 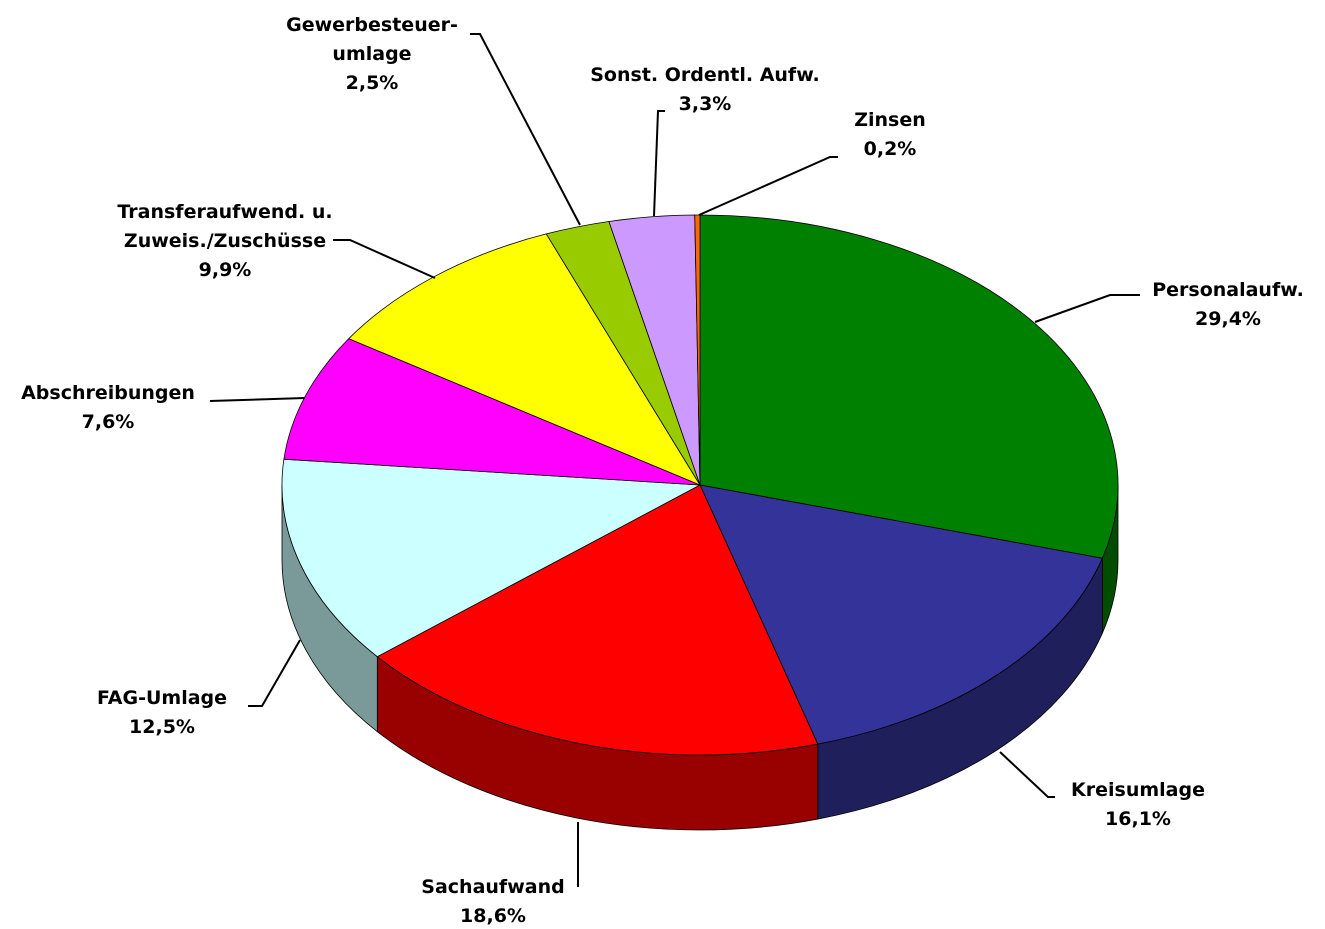 I want to click on value-label: 12,5%, so click(x=162, y=727).